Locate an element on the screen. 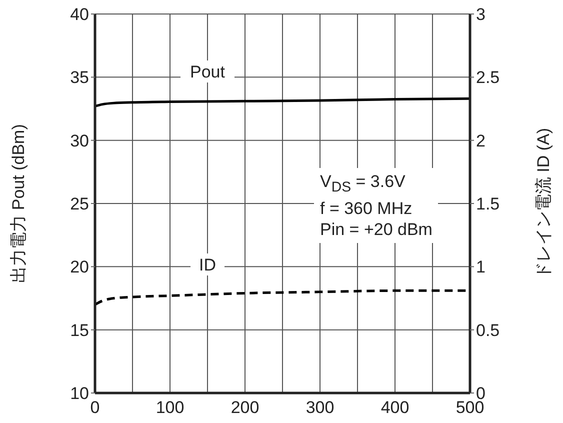 Image resolution: width=563 pixels, height=423 pixels. y-tick-label: 10 is located at coordinates (79, 394).